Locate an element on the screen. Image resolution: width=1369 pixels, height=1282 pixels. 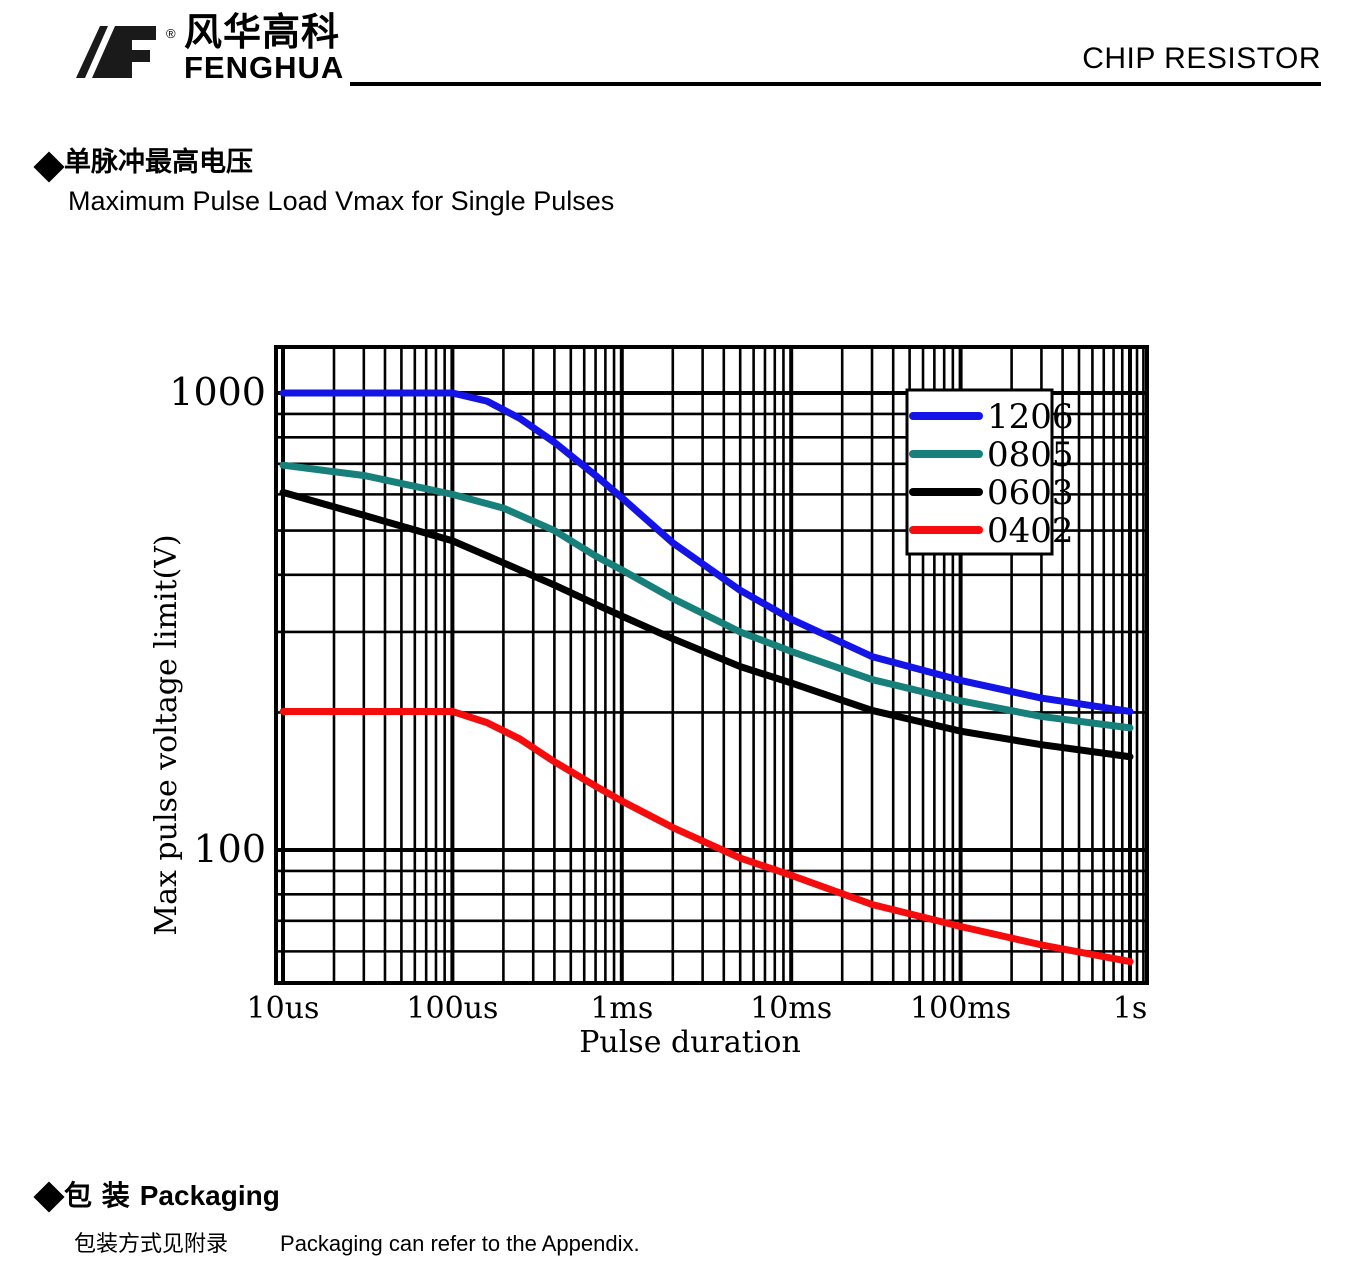
packaging-note-cn: 包装方式见附录 is located at coordinates (151, 1244).